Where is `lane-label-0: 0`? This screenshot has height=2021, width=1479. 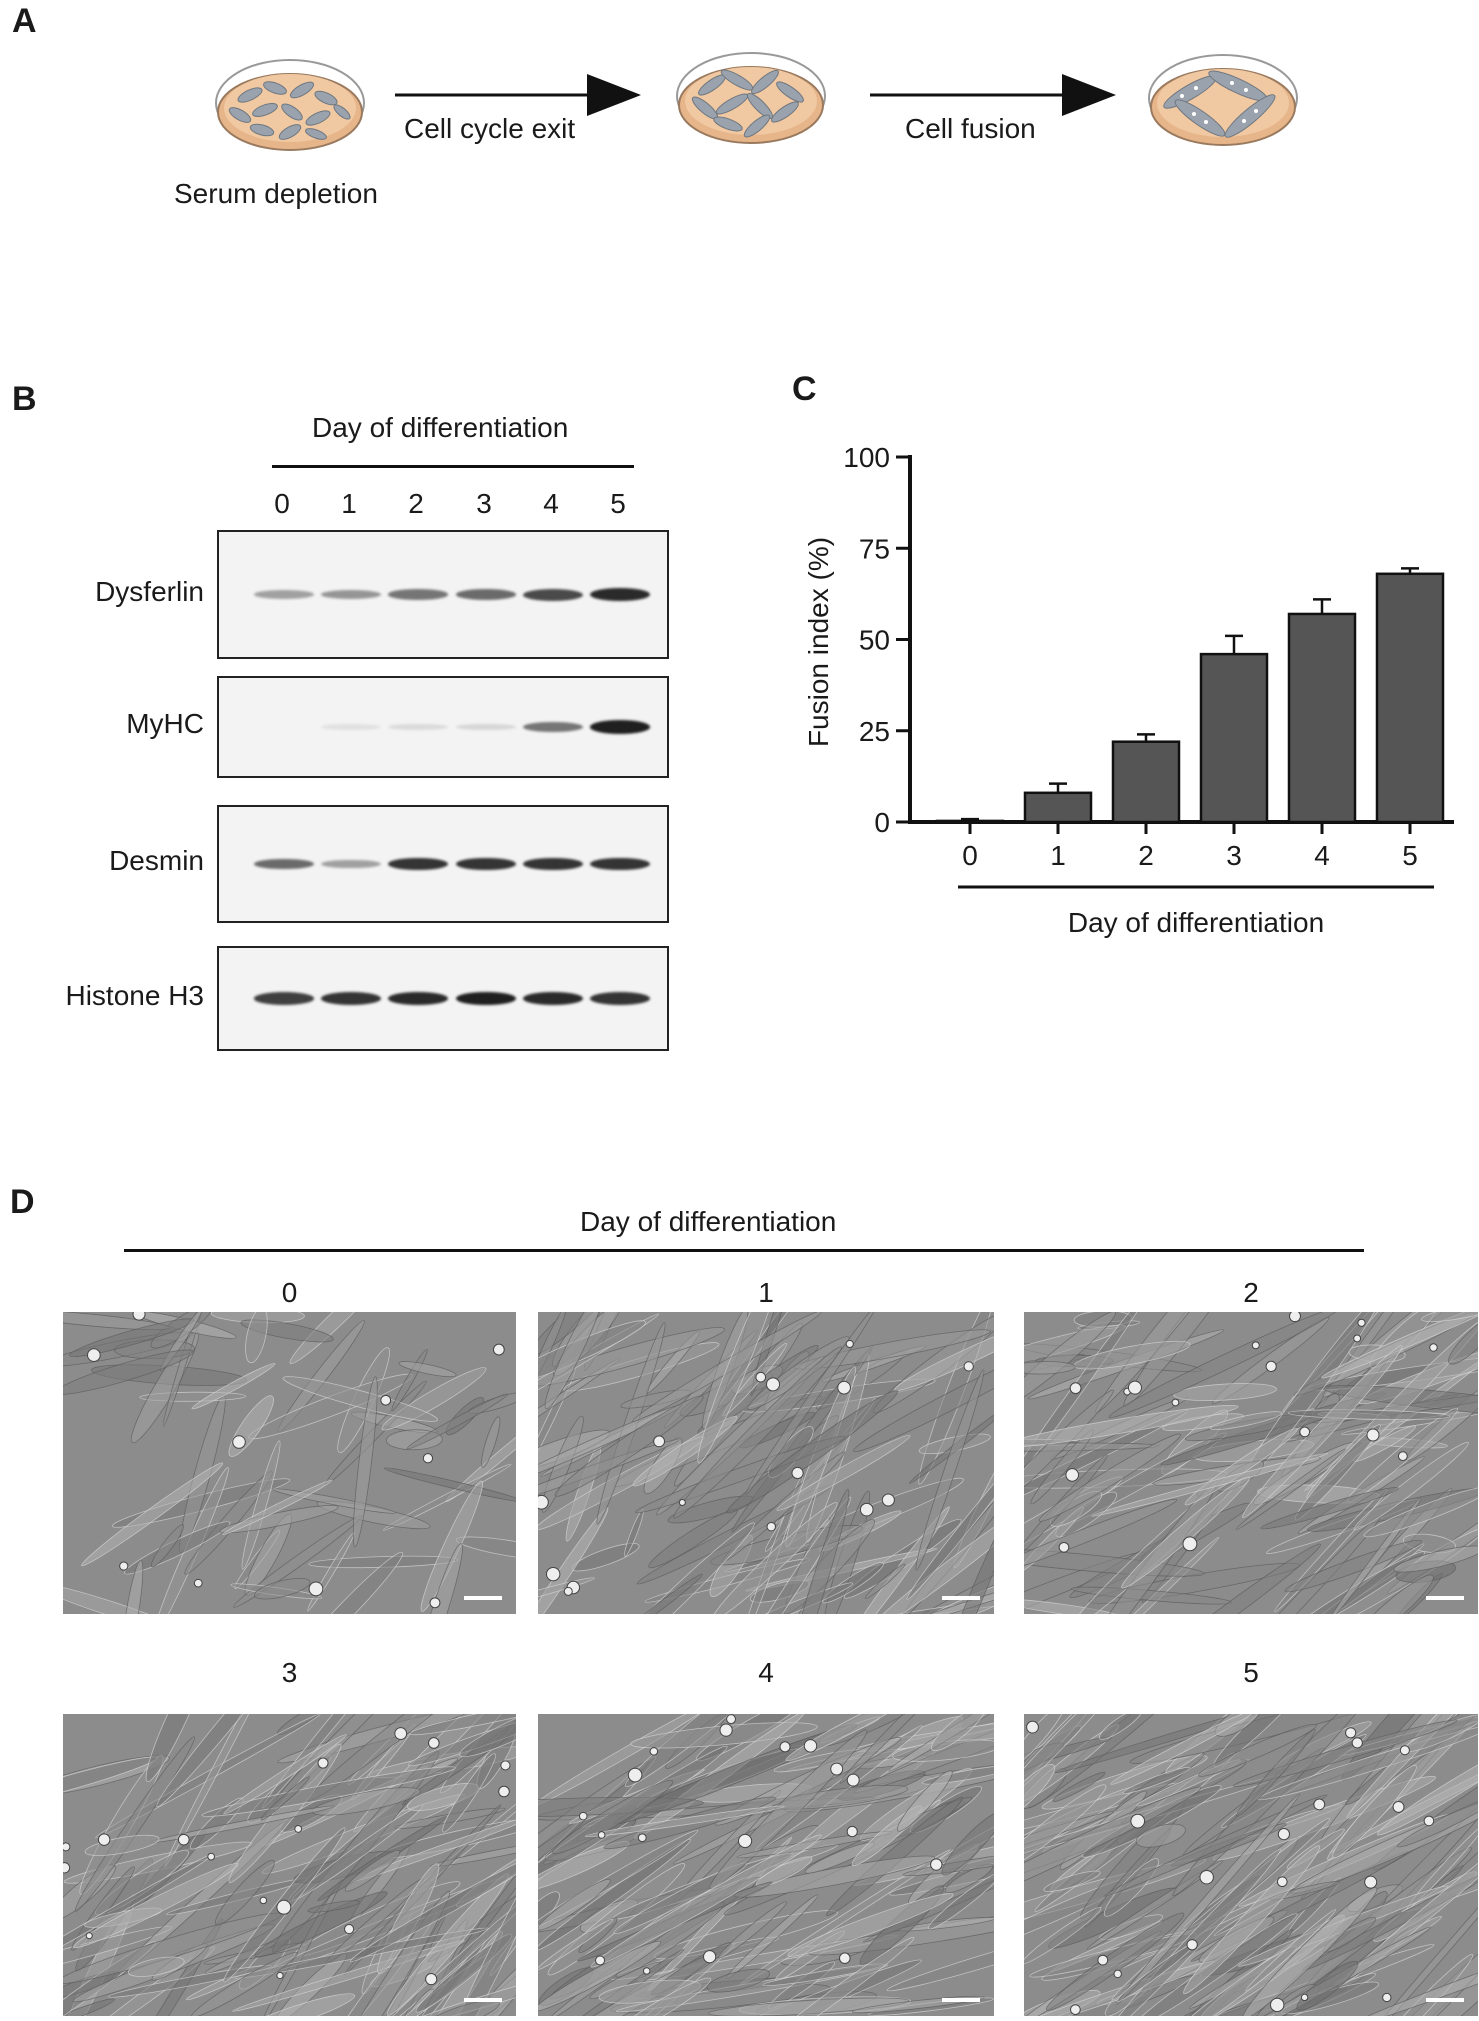 lane-label-0: 0 is located at coordinates (282, 503).